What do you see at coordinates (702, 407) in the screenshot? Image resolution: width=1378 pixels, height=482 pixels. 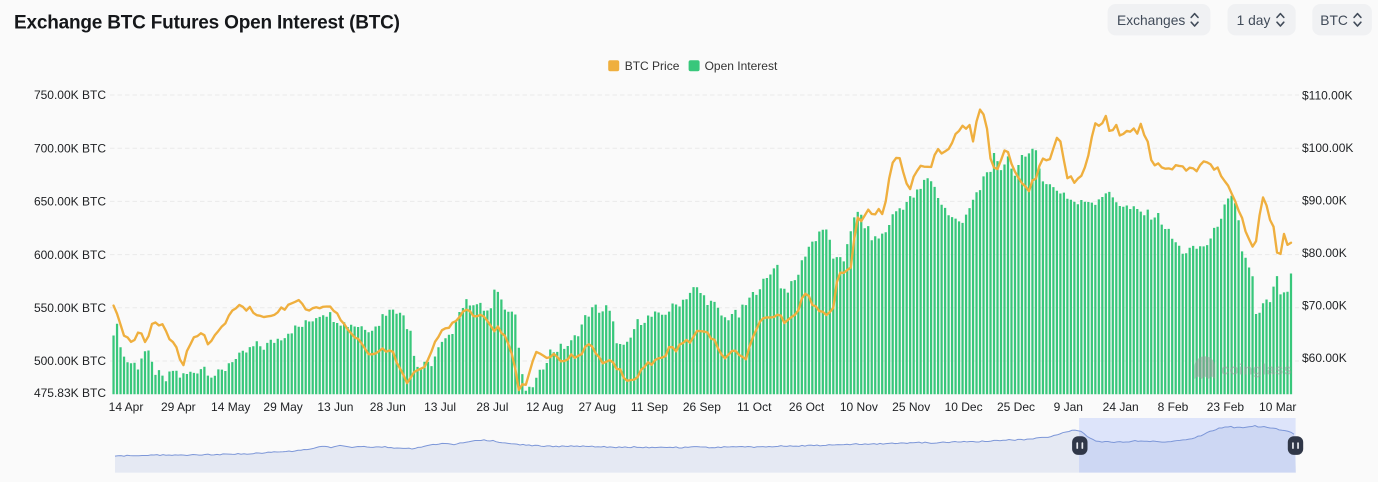 I see `svg-text: 26 Sep` at bounding box center [702, 407].